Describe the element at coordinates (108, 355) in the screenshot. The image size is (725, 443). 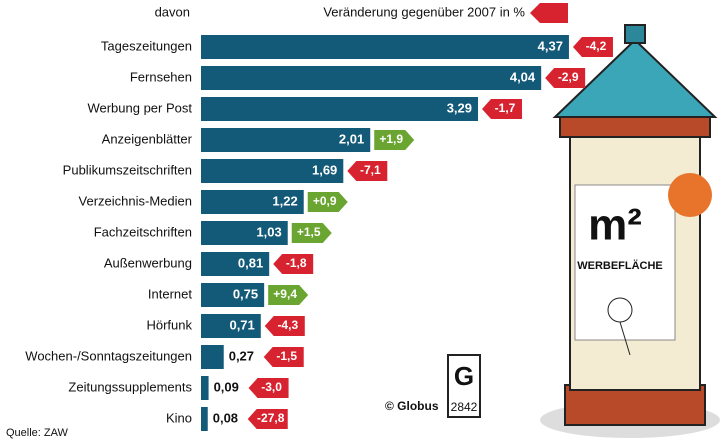
I see `category-label: Wochen-/Sonntagszeitungen` at that location.